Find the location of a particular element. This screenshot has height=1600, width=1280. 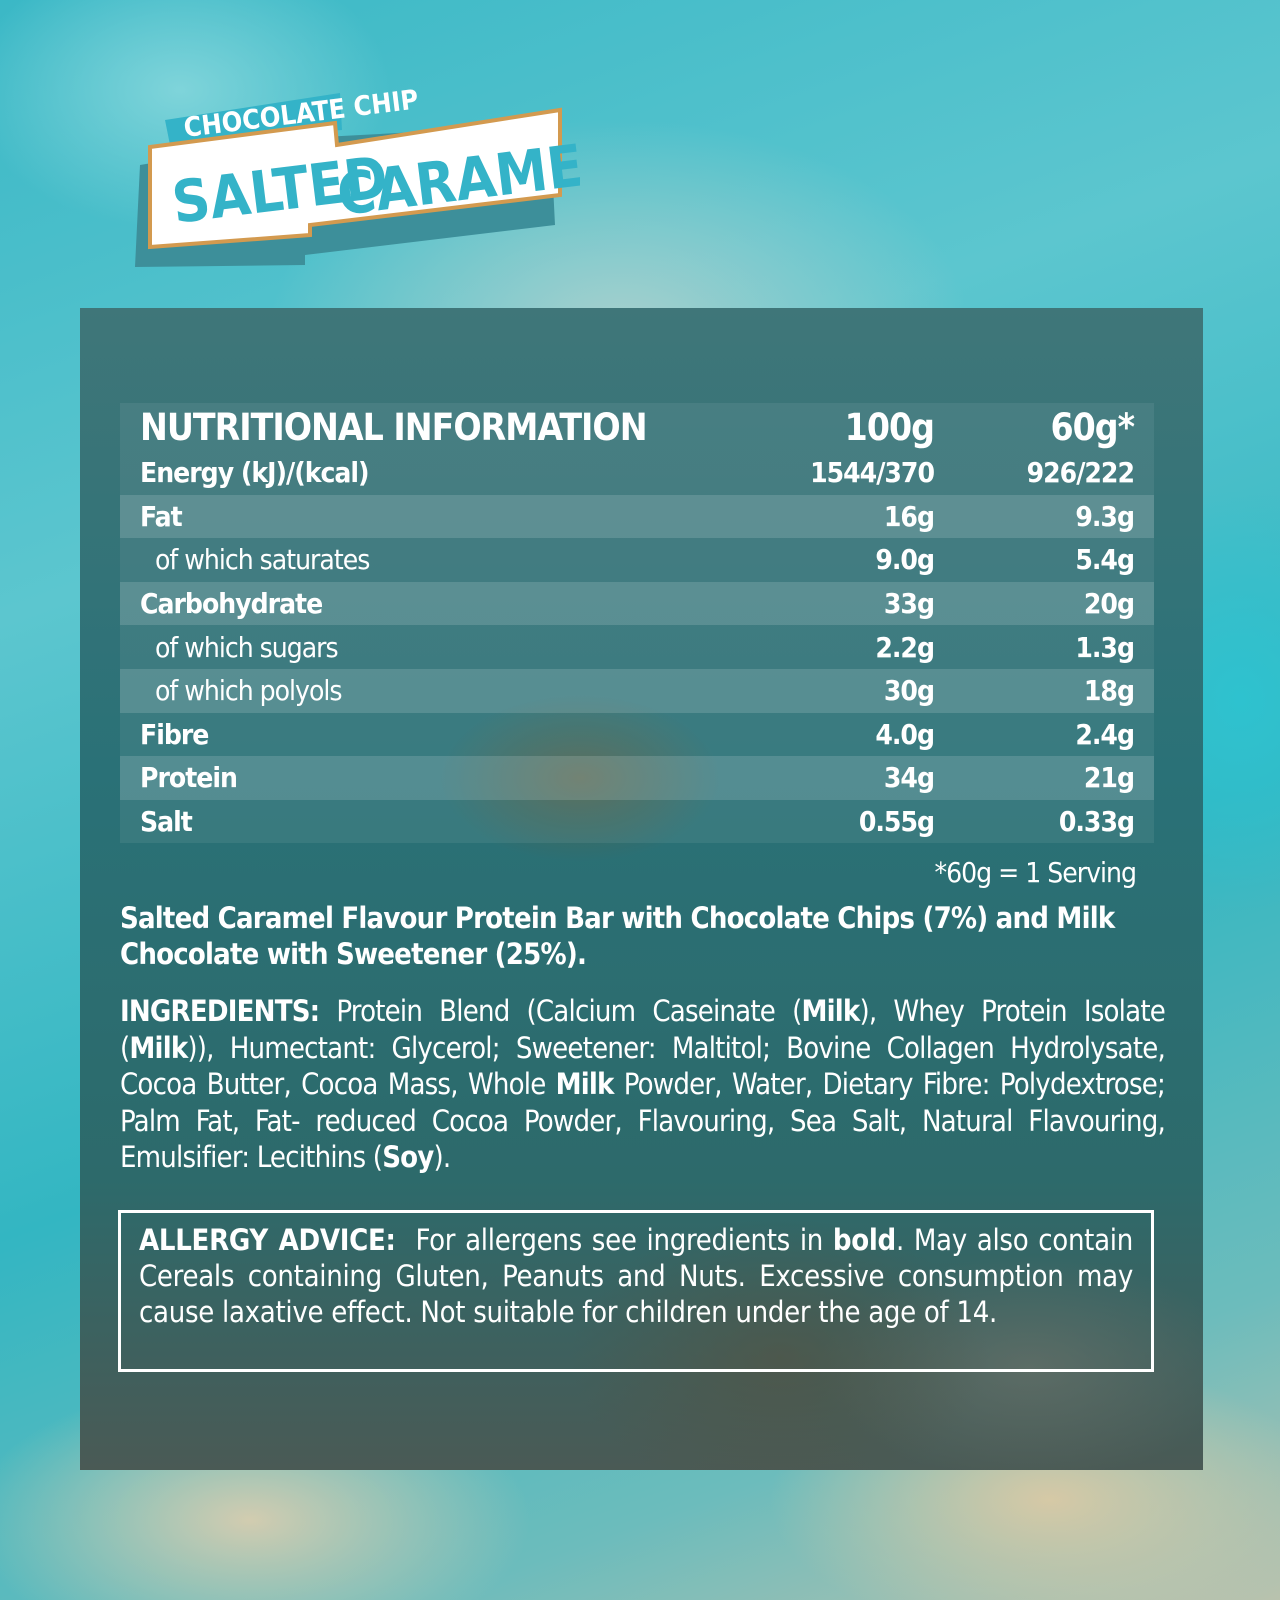

value-per-serving: 0.33g is located at coordinates (1096, 822).